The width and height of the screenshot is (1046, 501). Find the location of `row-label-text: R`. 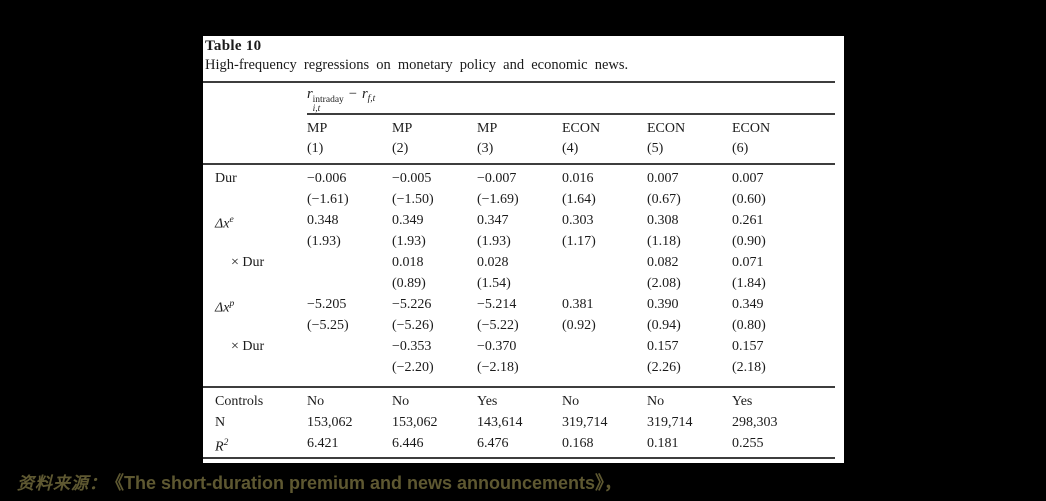

row-label-text: R is located at coordinates (219, 447).